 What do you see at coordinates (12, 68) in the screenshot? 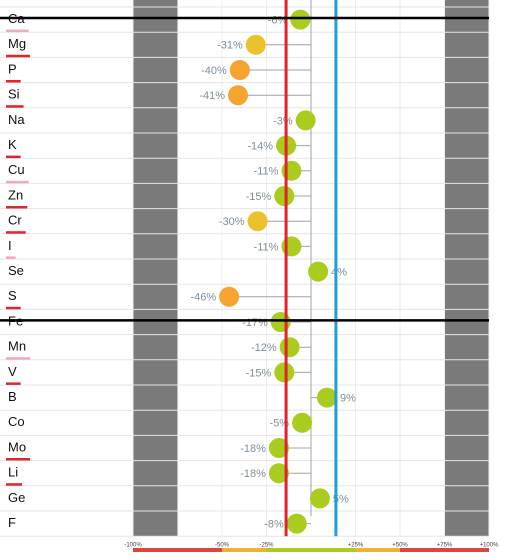
I see `category-label: P` at bounding box center [12, 68].